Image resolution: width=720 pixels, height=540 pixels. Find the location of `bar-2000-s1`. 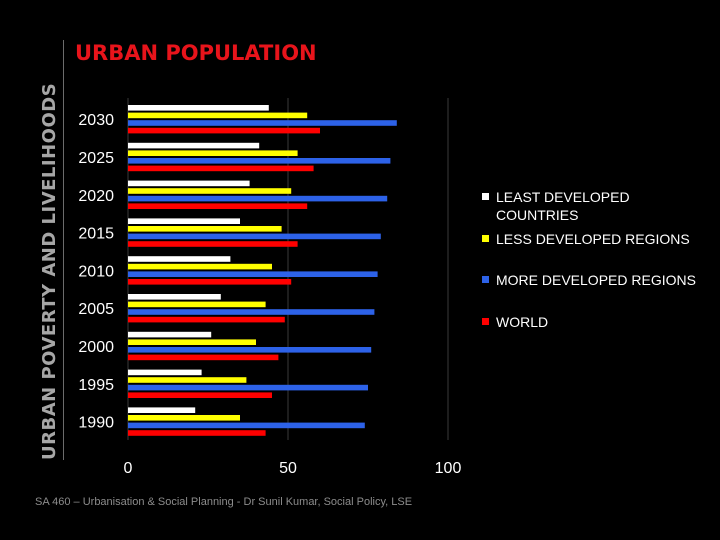

bar-2000-s1 is located at coordinates (192, 342).